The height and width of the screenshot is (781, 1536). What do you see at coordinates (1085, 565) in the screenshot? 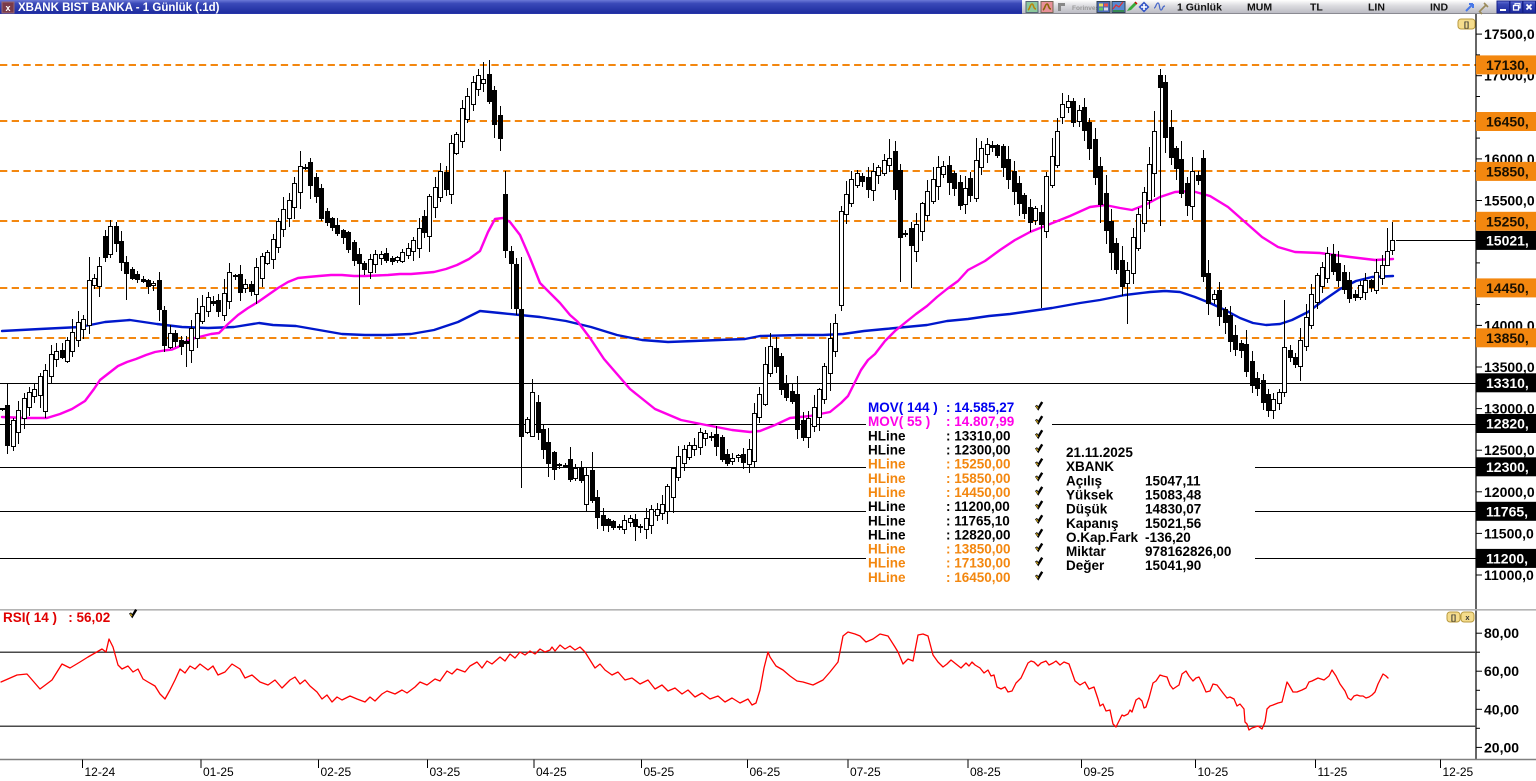
I see `svg-text: Değer` at bounding box center [1085, 565].